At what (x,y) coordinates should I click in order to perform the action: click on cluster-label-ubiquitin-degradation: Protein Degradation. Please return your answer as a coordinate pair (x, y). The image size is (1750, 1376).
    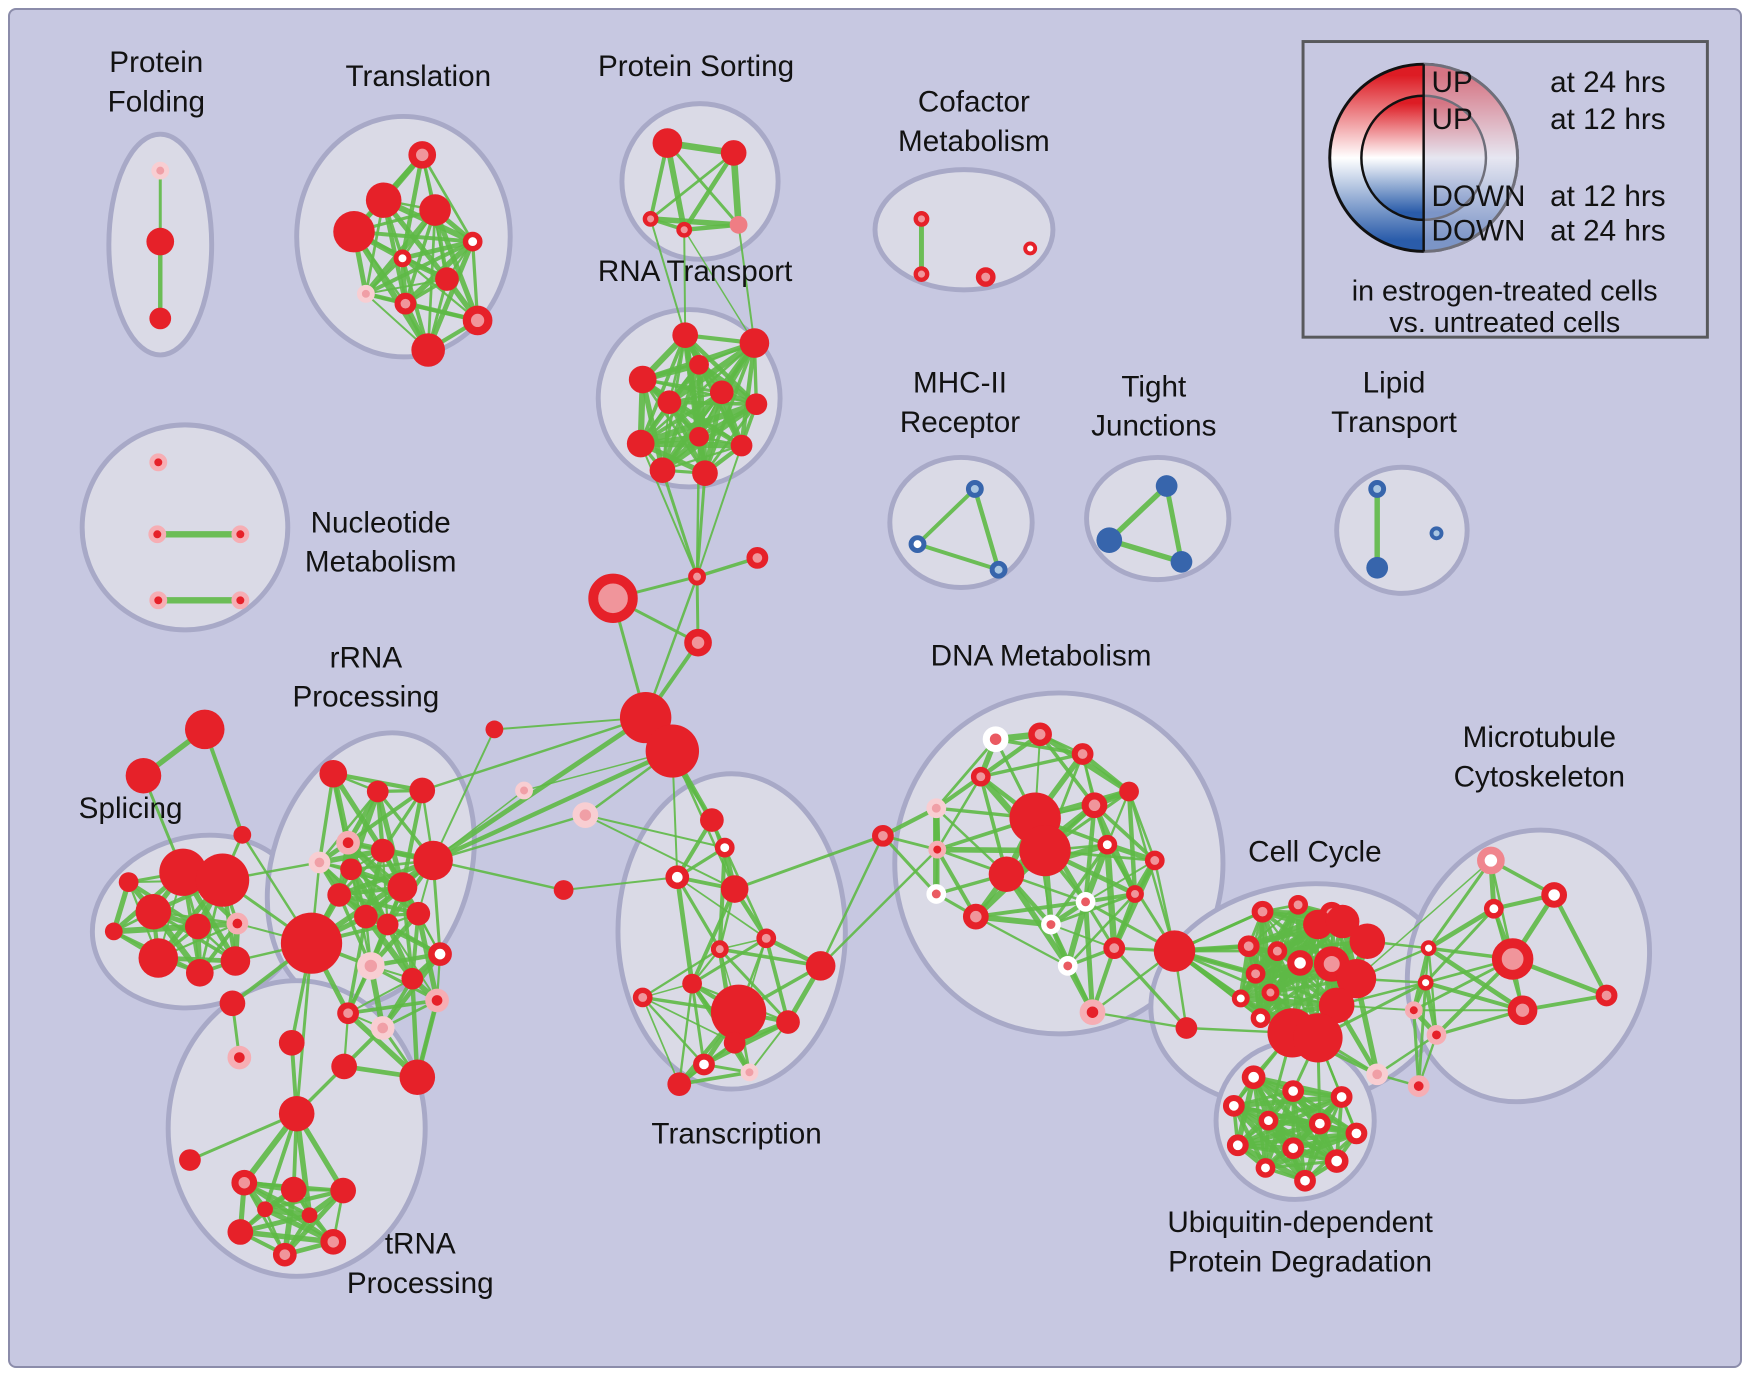
    Looking at the image, I should click on (1300, 1261).